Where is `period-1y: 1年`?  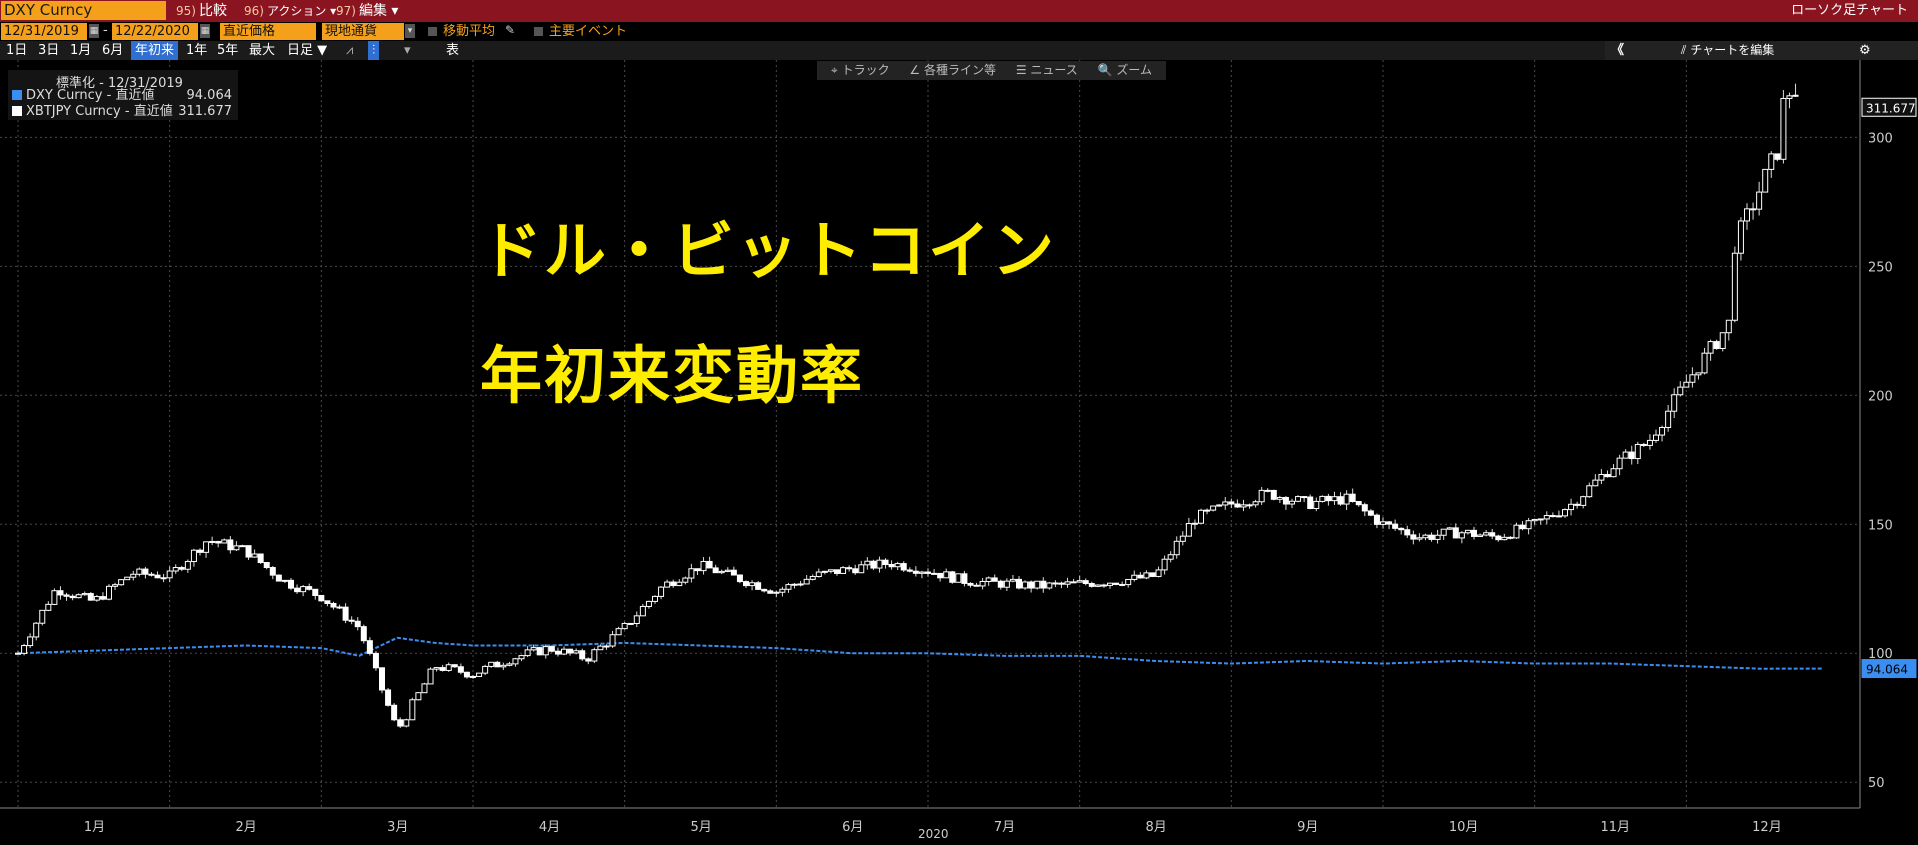 period-1y: 1年 is located at coordinates (197, 50).